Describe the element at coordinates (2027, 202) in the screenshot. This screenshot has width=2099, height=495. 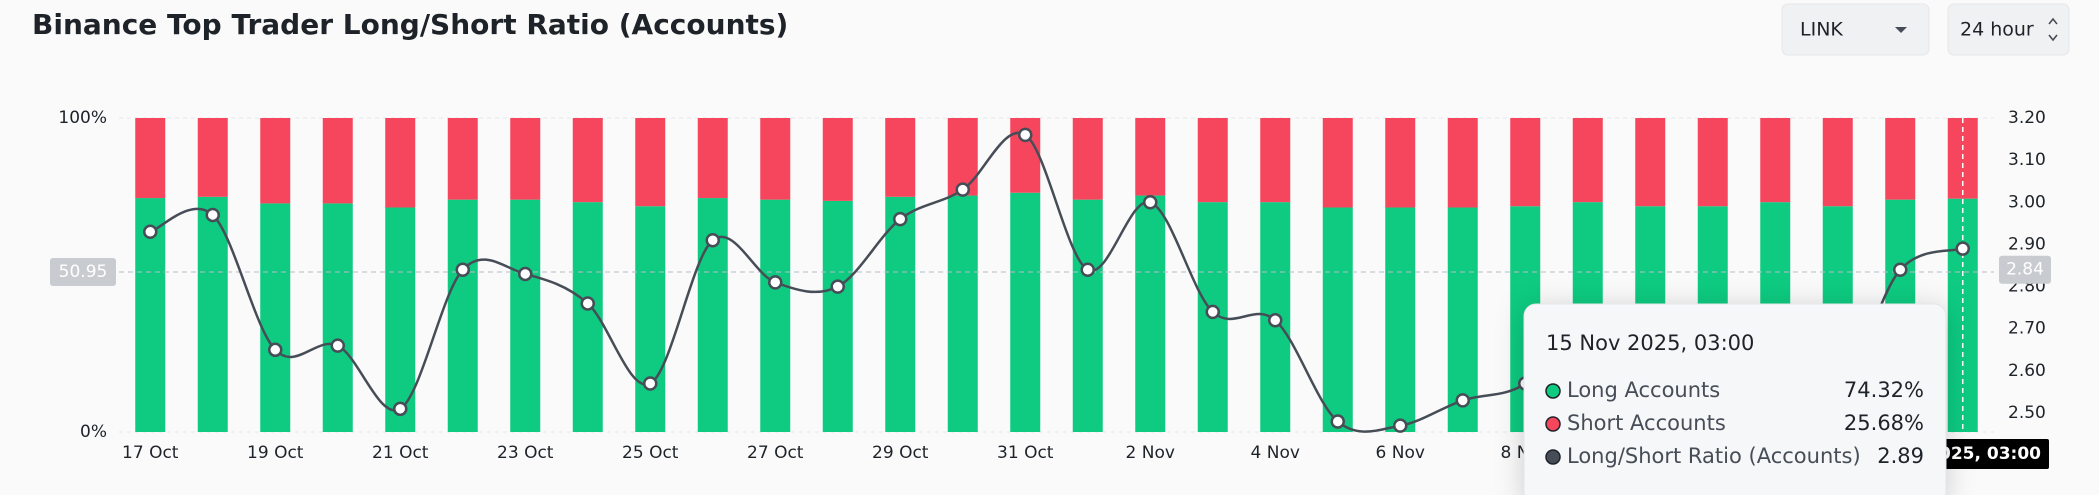
I see `y2-tick-label: 3.00` at that location.